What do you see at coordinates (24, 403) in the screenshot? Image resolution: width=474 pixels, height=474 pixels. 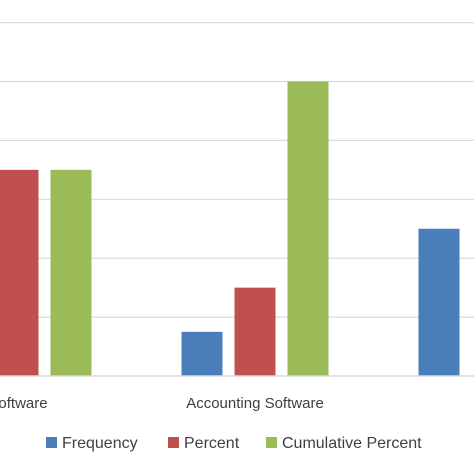 I see `category-label: Software` at bounding box center [24, 403].